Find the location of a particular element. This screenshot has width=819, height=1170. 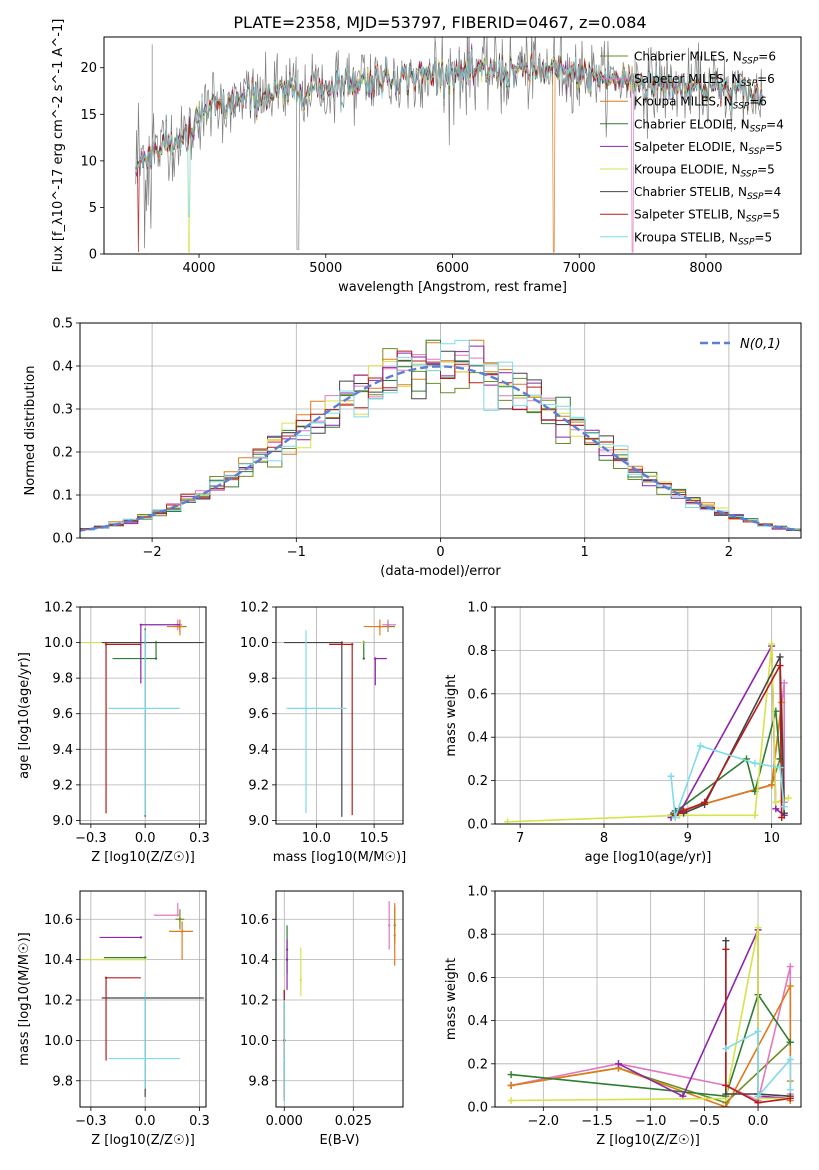

y-tick-label: 0.2 is located at coordinates (477, 1064).